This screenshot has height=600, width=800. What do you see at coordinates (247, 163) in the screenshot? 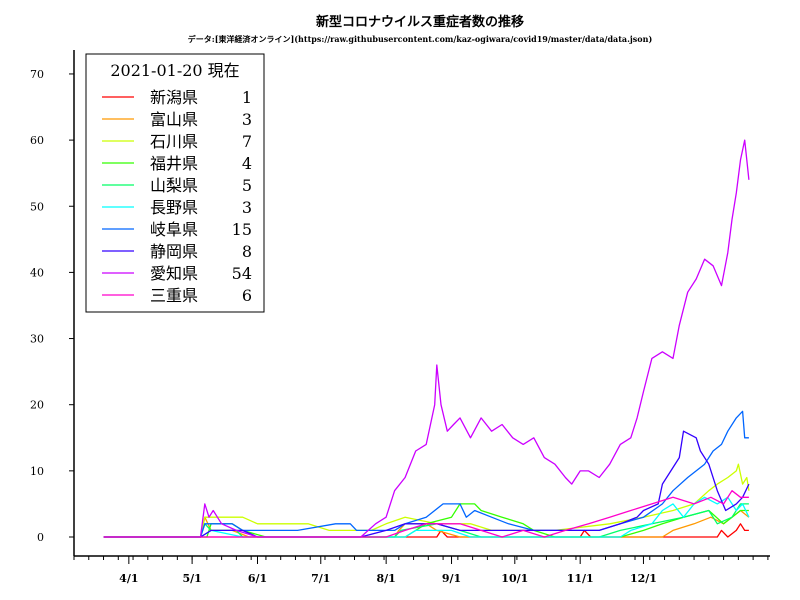
I see `legend-value: 4` at bounding box center [247, 163].